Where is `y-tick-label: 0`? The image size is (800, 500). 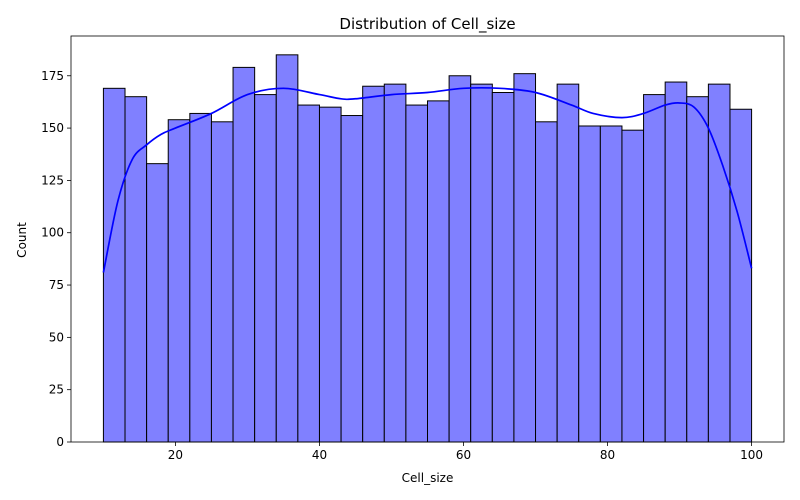
y-tick-label: 0 is located at coordinates (60, 442).